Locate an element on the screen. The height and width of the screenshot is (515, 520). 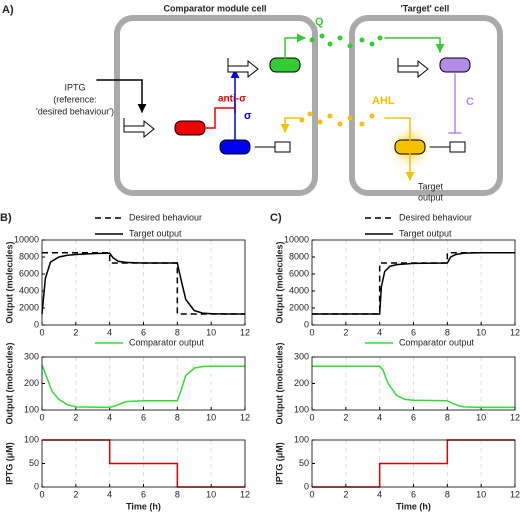
legend-label: Desired behaviour is located at coordinates (435, 217).